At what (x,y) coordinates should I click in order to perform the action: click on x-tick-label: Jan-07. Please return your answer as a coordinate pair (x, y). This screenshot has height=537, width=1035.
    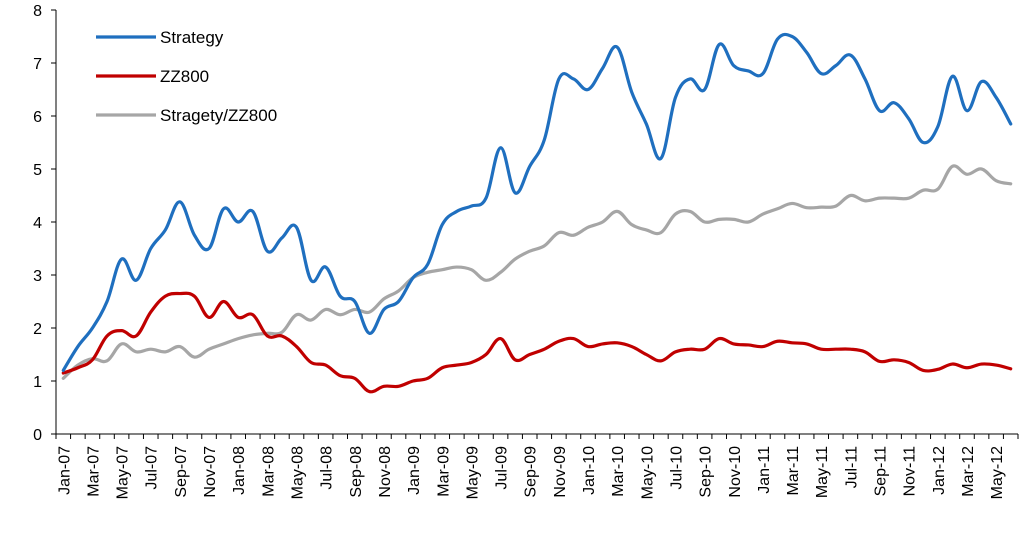
    Looking at the image, I should click on (64, 470).